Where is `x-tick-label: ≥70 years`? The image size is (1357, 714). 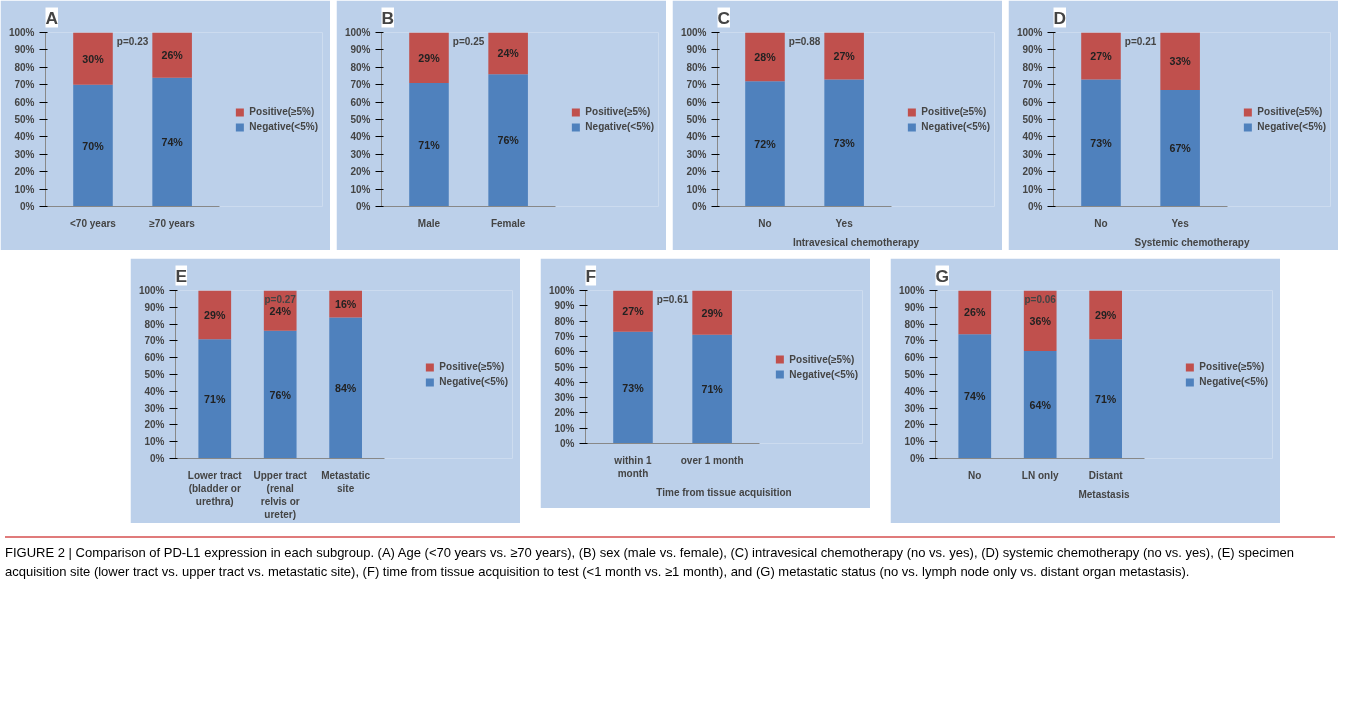 x-tick-label: ≥70 years is located at coordinates (172, 223).